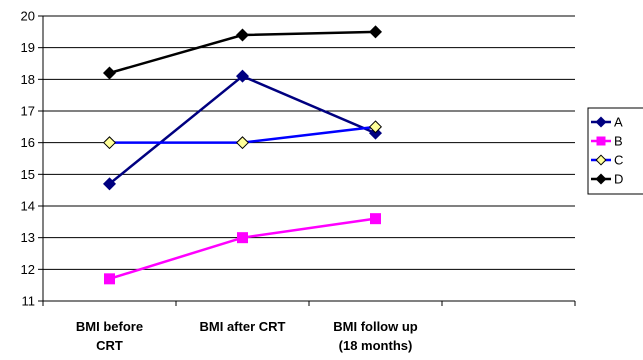  What do you see at coordinates (29, 301) in the screenshot?
I see `y-tick-label: 11` at bounding box center [29, 301].